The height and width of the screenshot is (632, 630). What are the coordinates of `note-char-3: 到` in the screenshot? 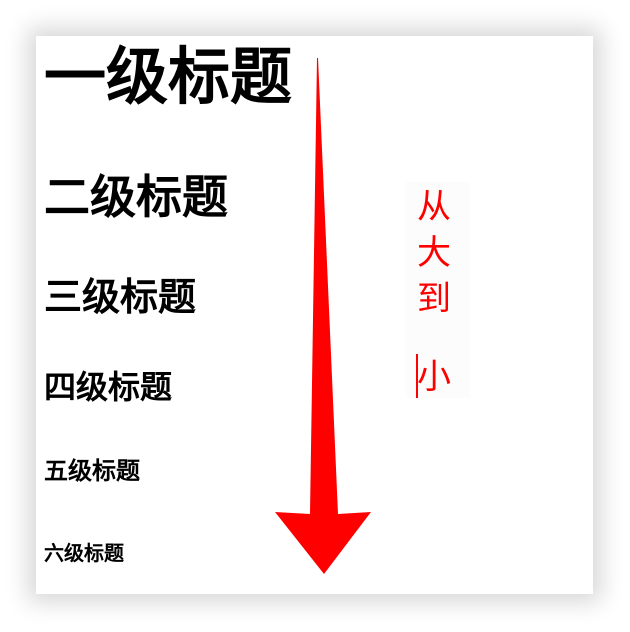 It's located at (434, 299).